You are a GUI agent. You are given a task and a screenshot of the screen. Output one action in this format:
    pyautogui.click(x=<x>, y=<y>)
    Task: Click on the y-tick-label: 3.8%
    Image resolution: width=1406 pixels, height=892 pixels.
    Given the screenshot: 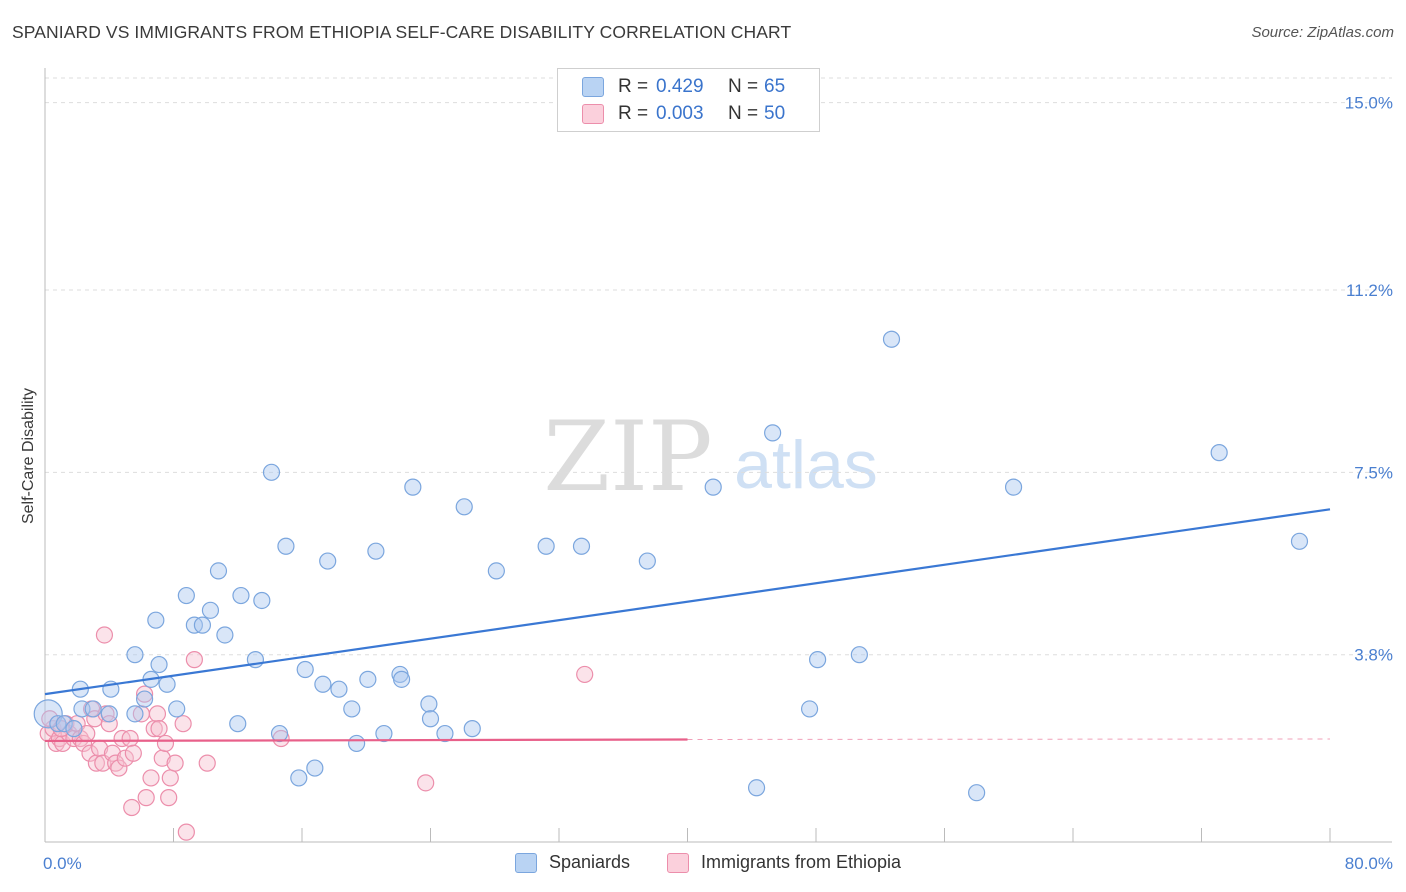 What is the action you would take?
    pyautogui.click(x=1373, y=655)
    